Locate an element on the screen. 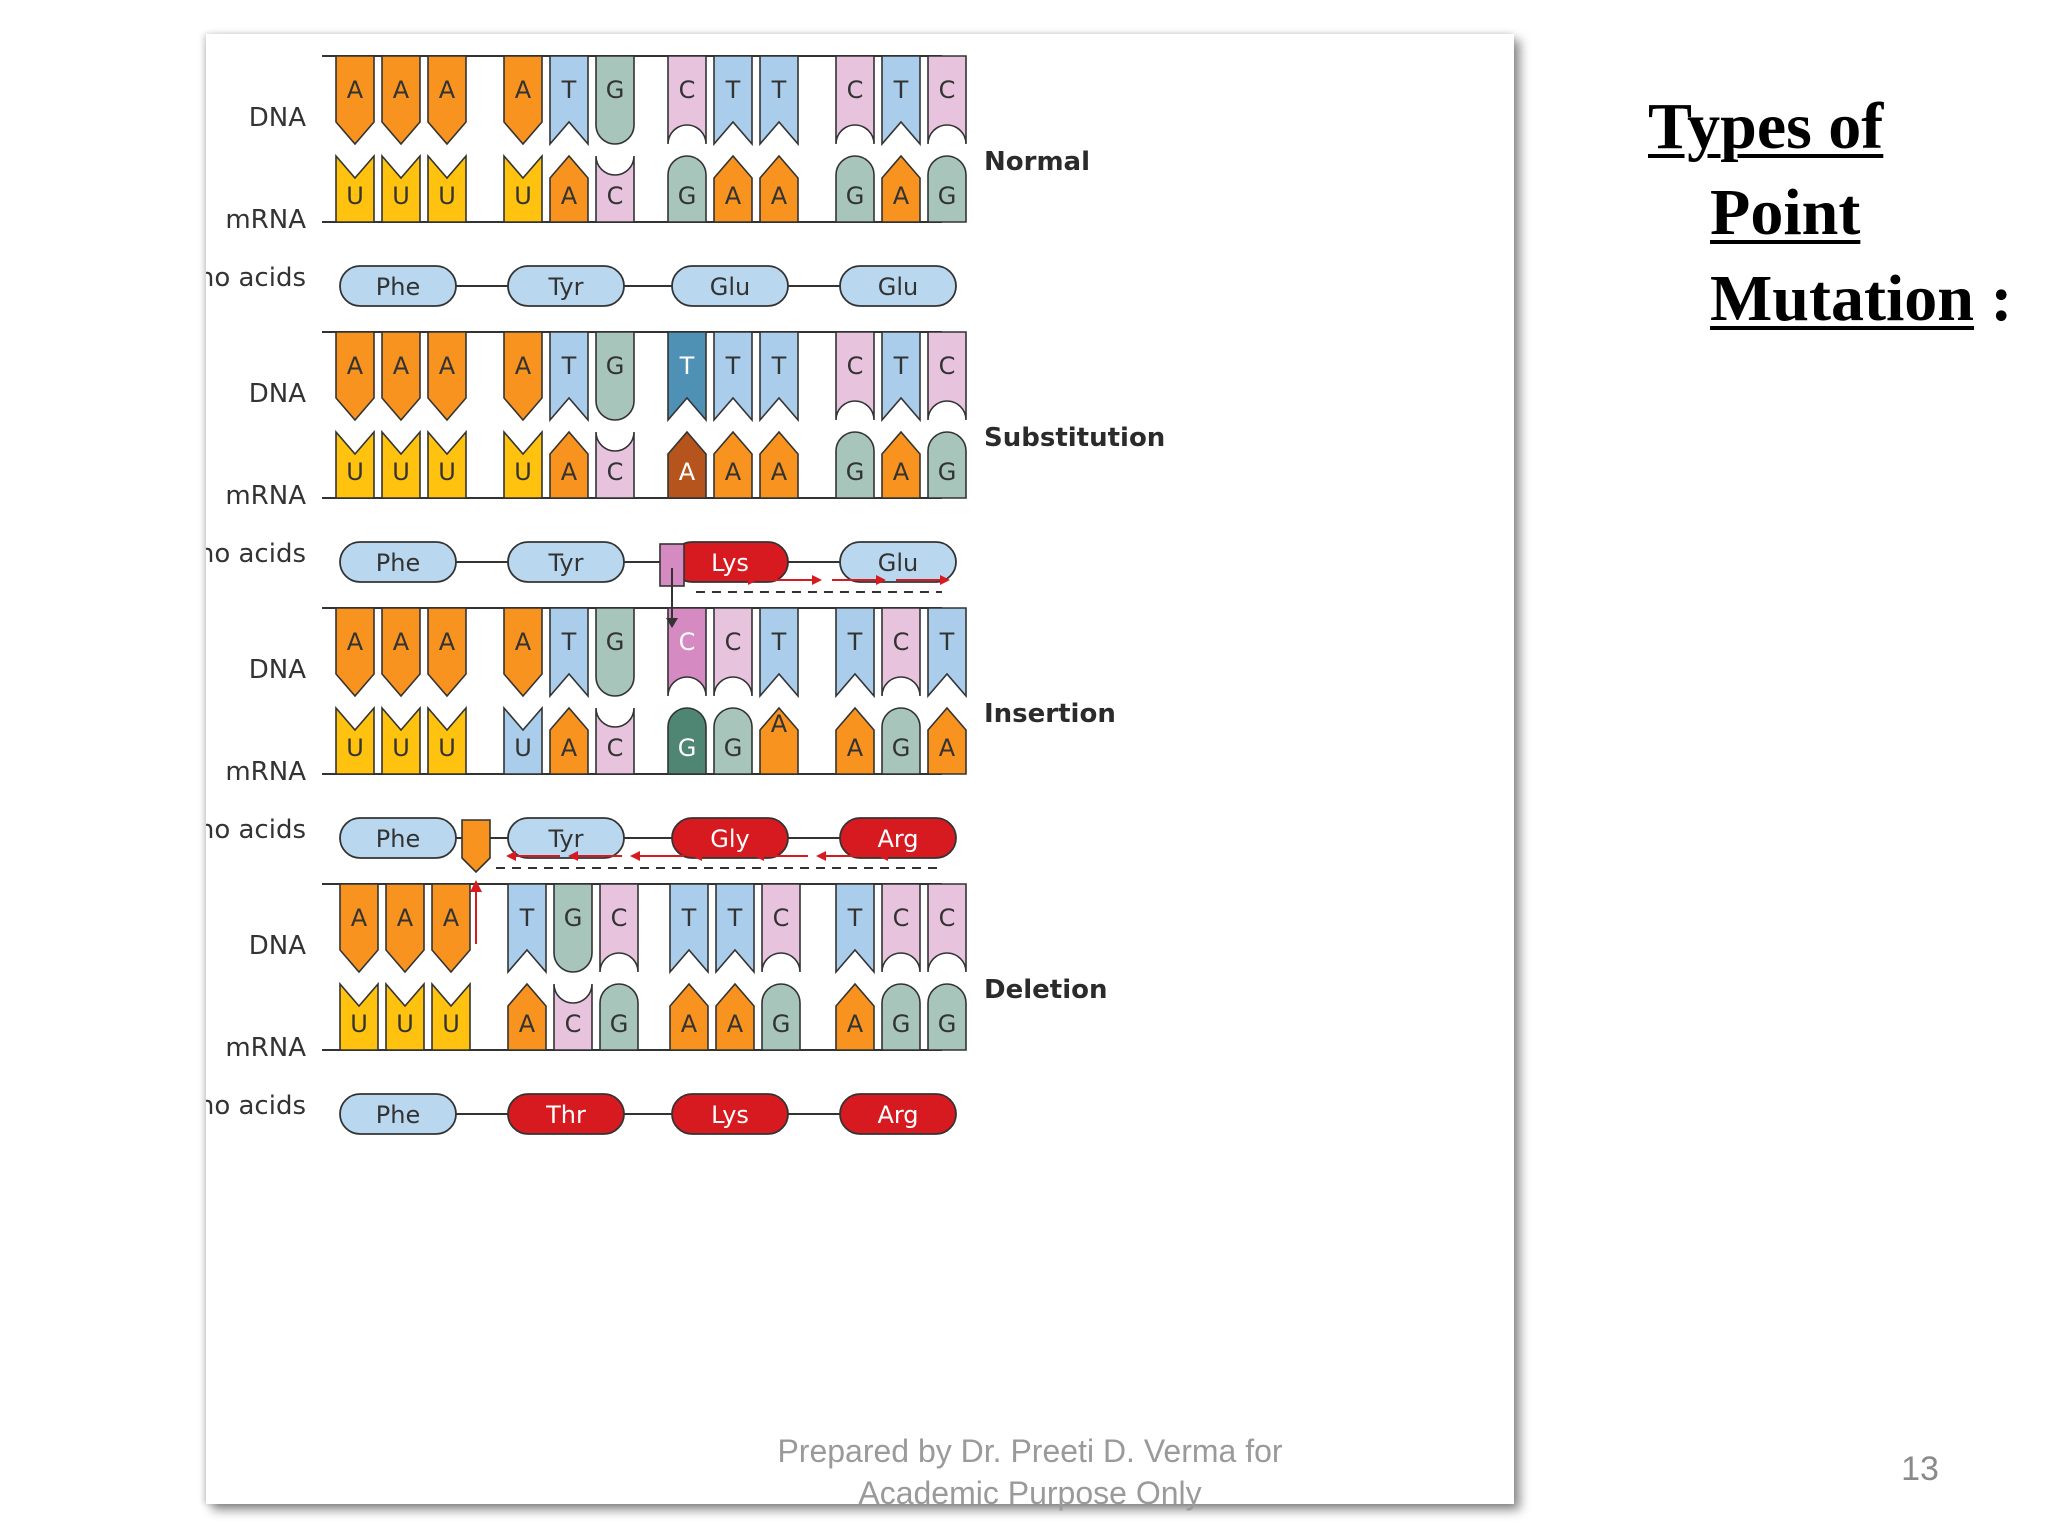 Image resolution: width=2048 pixels, height=1536 pixels. amino-acid-label: Tyr is located at coordinates (566, 563).